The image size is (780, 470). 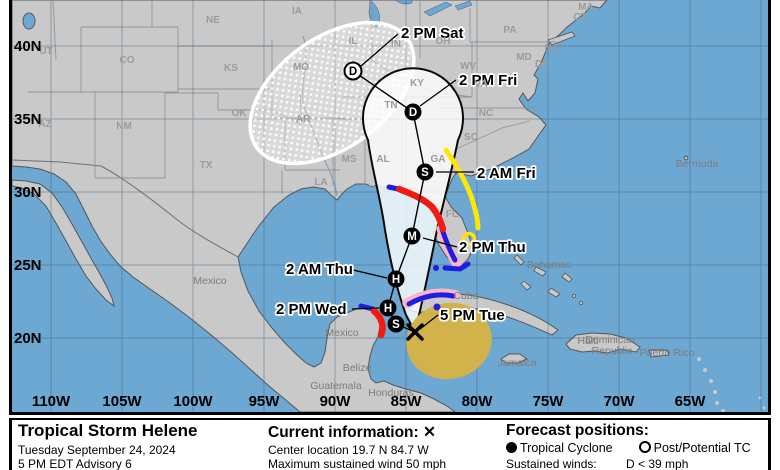 What do you see at coordinates (336, 386) in the screenshot?
I see `svg-text: Guatemala` at bounding box center [336, 386].